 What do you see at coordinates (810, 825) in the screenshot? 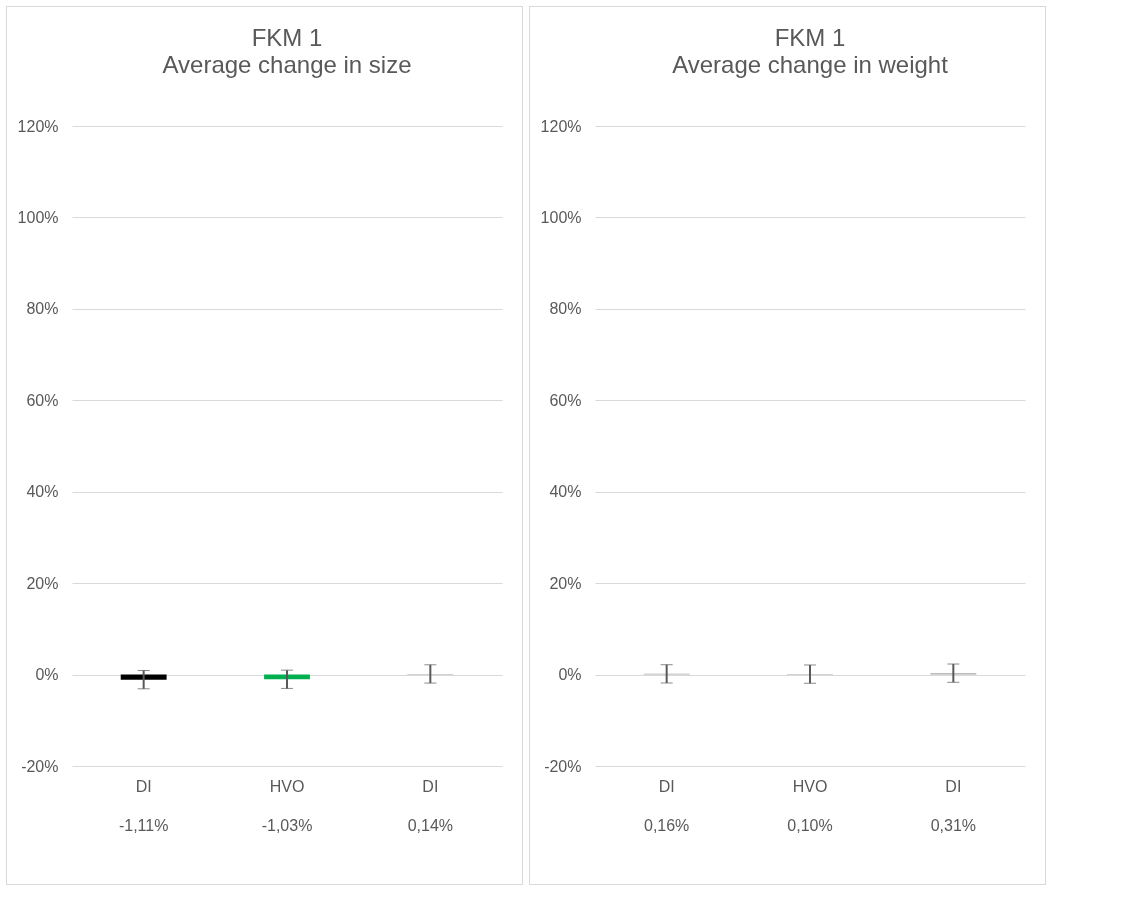
I see `data-label: 0,10%` at bounding box center [810, 825].